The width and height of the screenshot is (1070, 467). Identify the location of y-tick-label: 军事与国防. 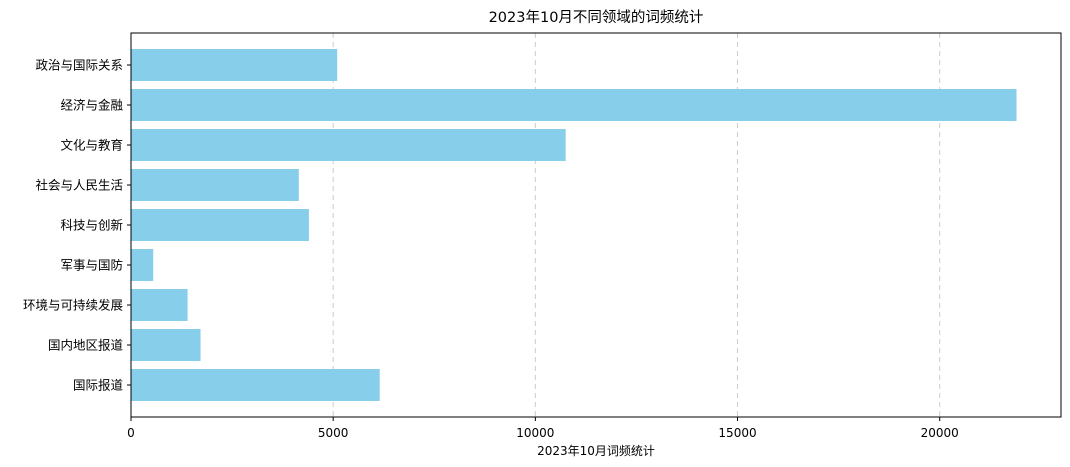
(91, 265).